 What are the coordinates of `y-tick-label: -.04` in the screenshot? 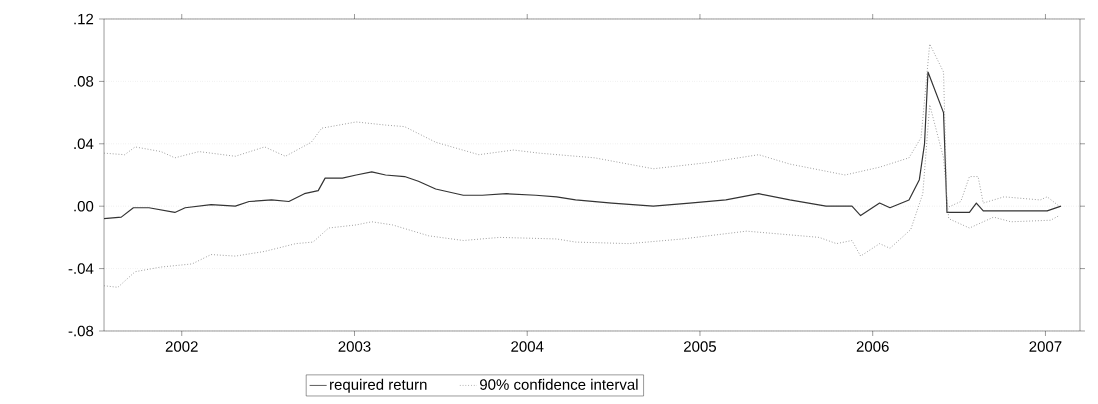 It's located at (81, 268).